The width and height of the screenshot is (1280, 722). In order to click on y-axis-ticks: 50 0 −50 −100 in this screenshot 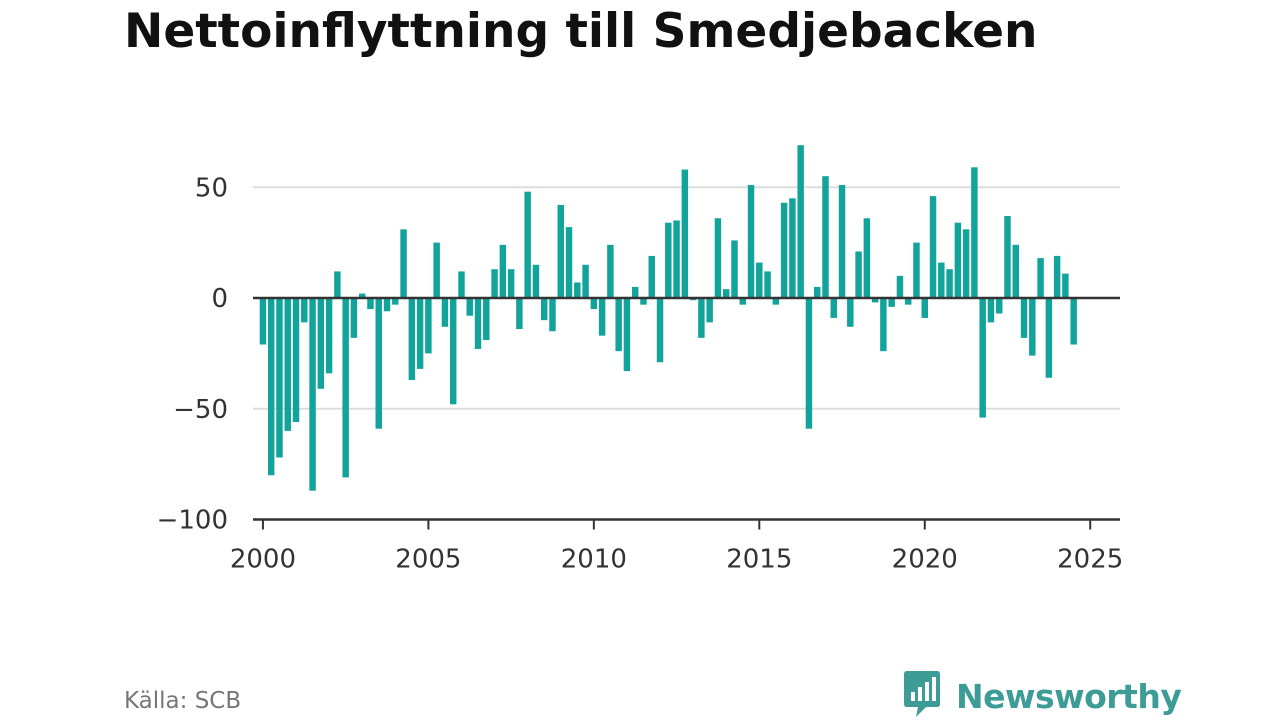, I will do `click(192, 354)`.